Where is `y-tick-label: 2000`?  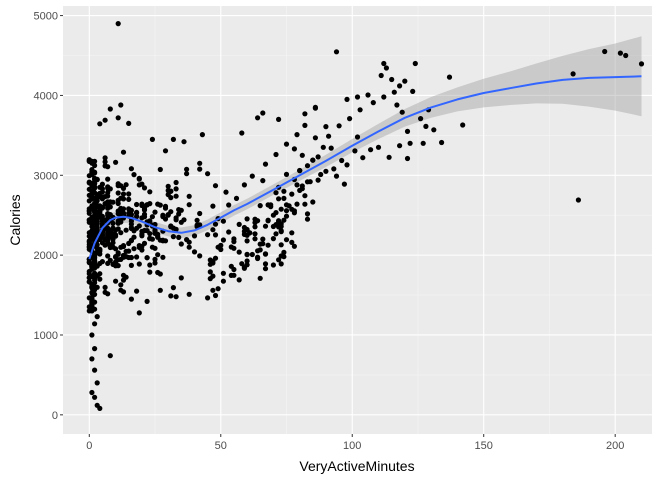 y-tick-label: 2000 is located at coordinates (46, 256).